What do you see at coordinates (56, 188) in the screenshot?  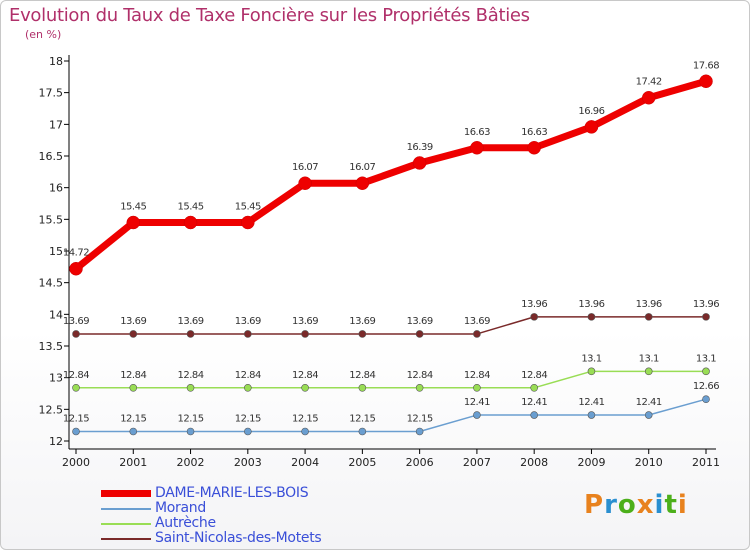 I see `y-tick-label: 16` at bounding box center [56, 188].